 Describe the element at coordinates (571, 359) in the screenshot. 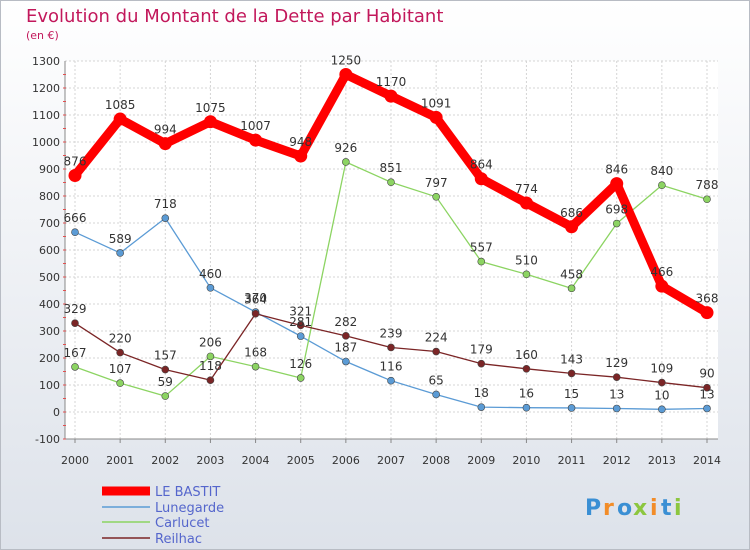

I see `data-label: 143` at that location.